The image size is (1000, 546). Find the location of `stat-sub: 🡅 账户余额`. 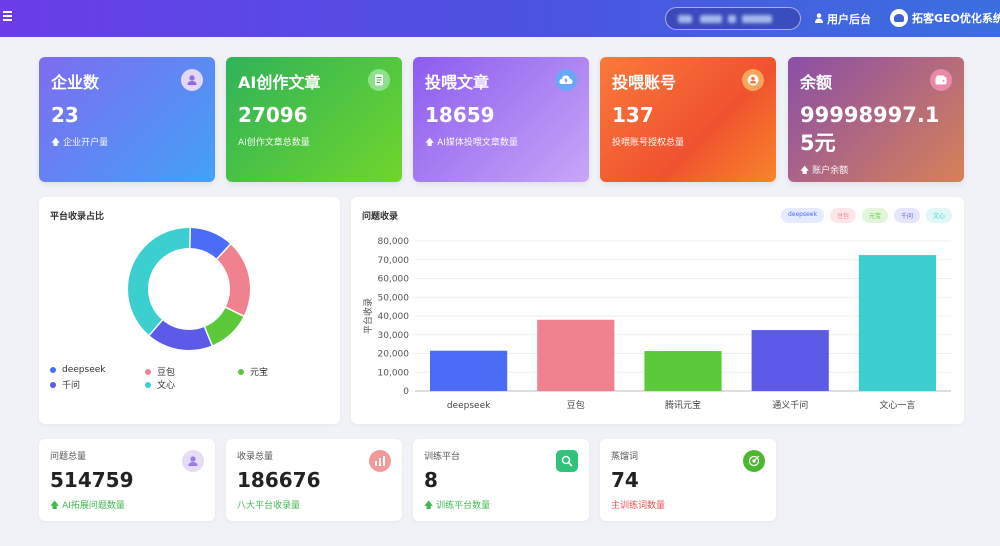

stat-sub: 🡅 账户余额 is located at coordinates (824, 171).